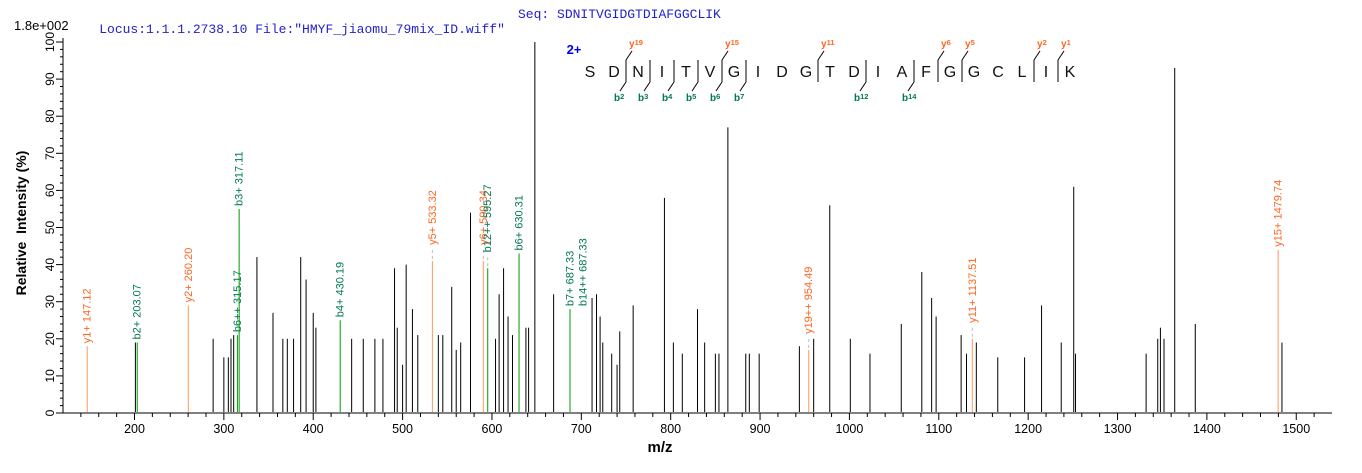  What do you see at coordinates (50, 412) in the screenshot?
I see `y-tick-label: 0` at bounding box center [50, 412].